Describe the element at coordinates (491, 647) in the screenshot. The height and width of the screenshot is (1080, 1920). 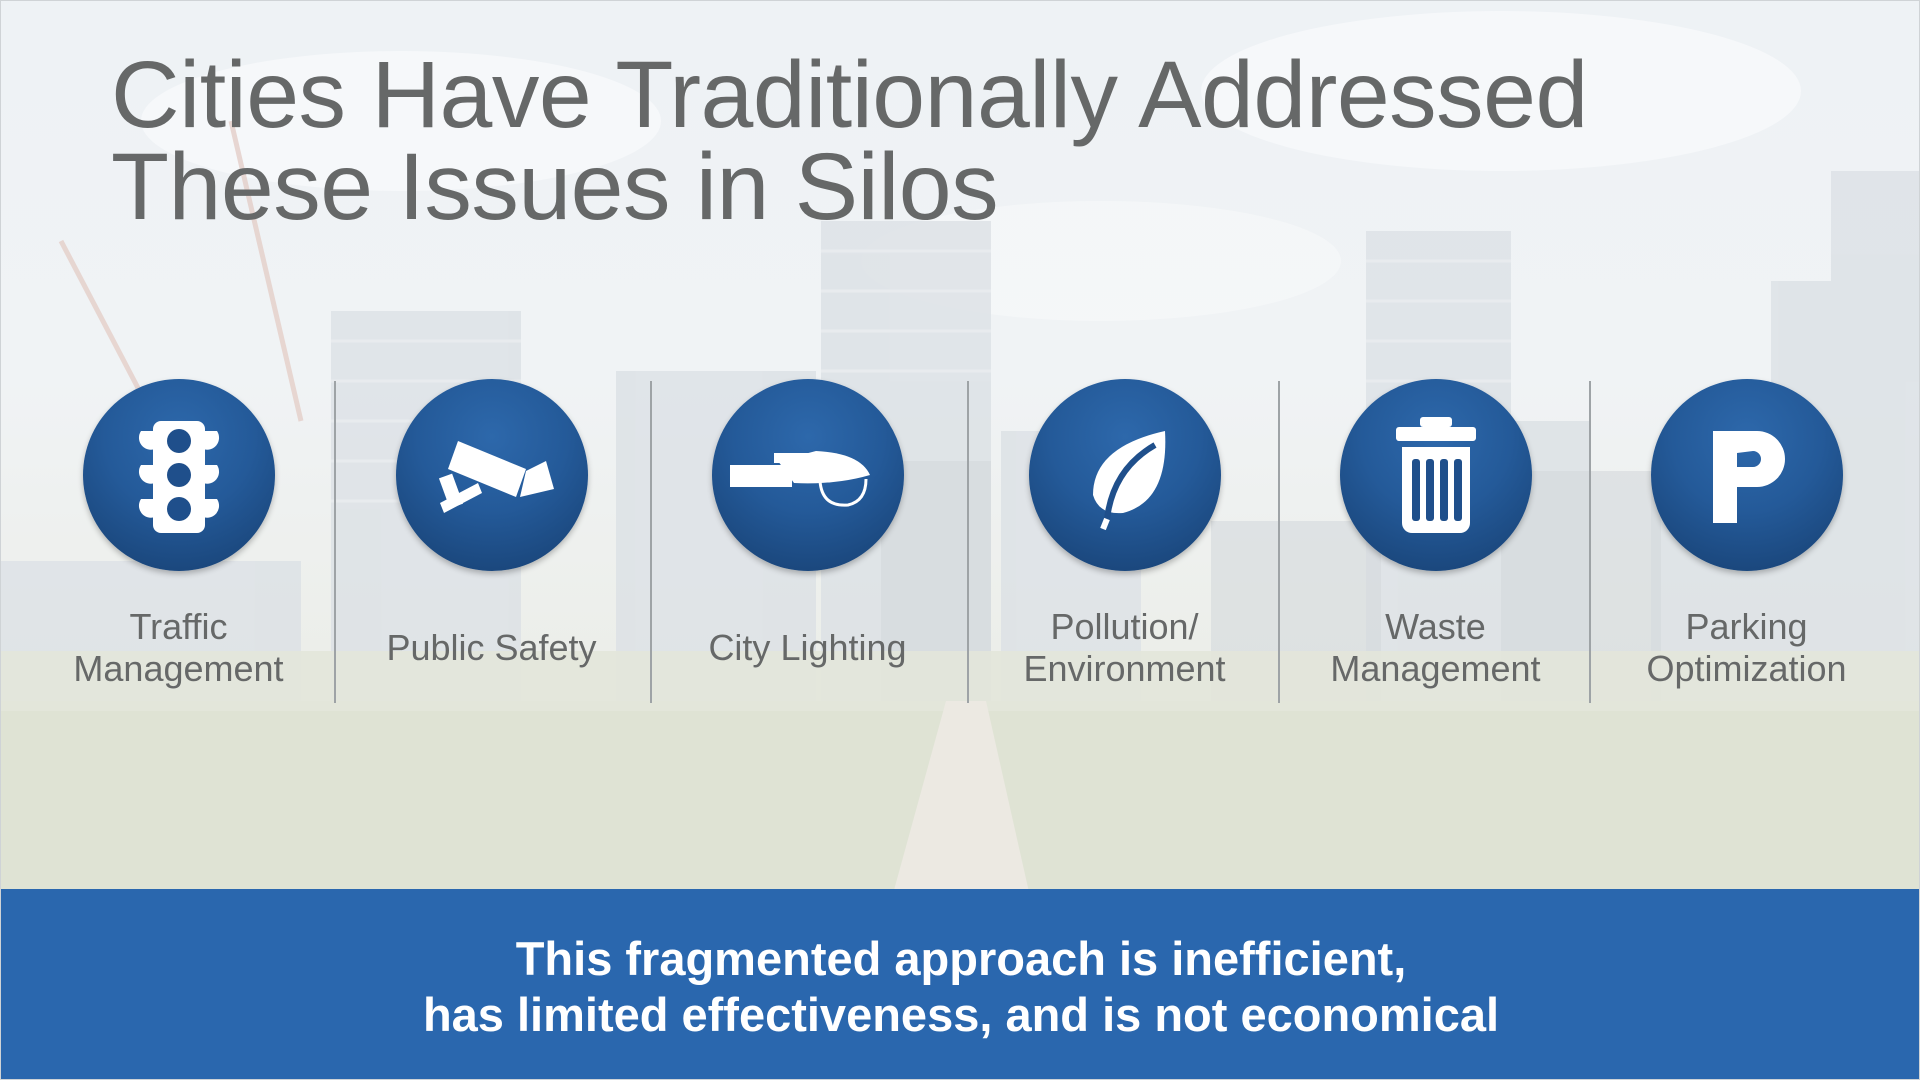
I see `silo-label: Public Safety` at that location.